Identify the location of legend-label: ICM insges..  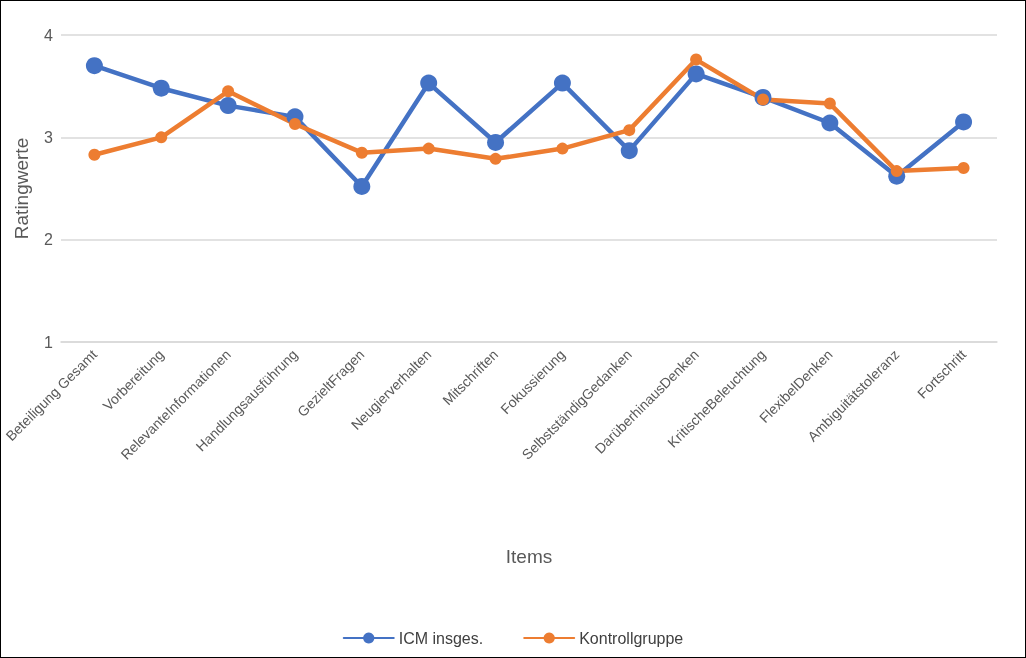
(441, 638).